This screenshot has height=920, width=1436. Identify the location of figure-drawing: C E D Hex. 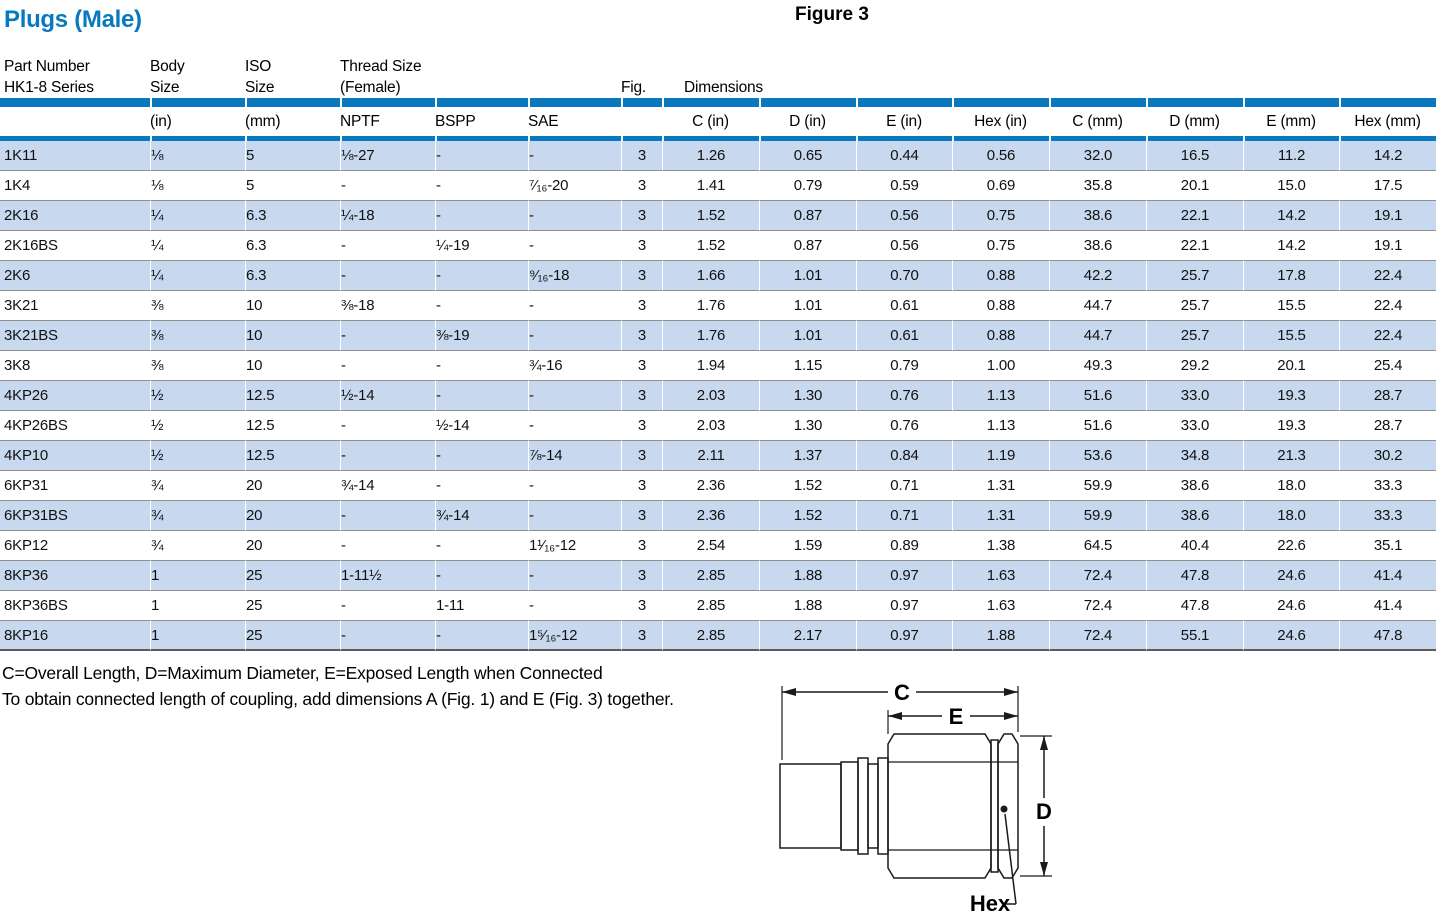
(915, 798).